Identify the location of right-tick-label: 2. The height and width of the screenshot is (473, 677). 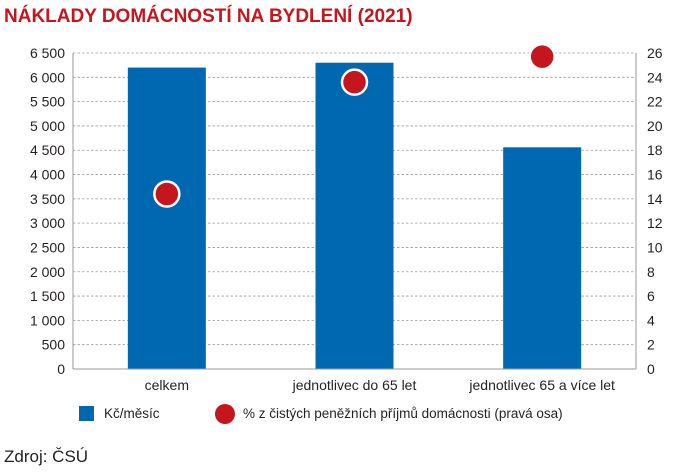
(651, 345).